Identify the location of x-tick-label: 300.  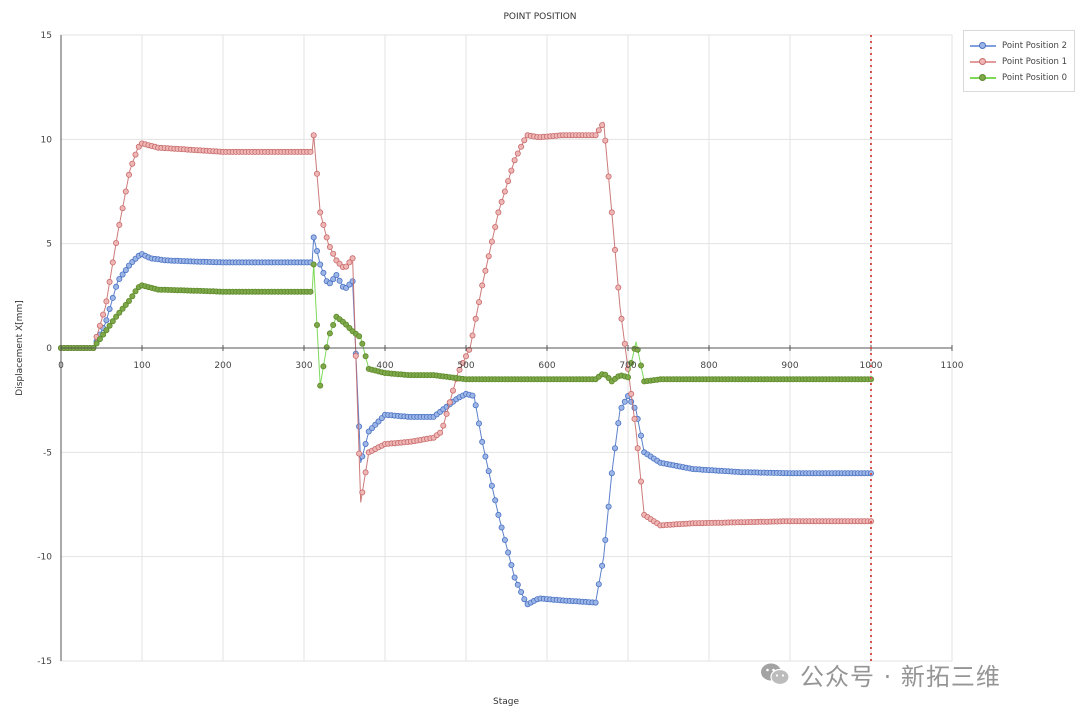
(303, 366).